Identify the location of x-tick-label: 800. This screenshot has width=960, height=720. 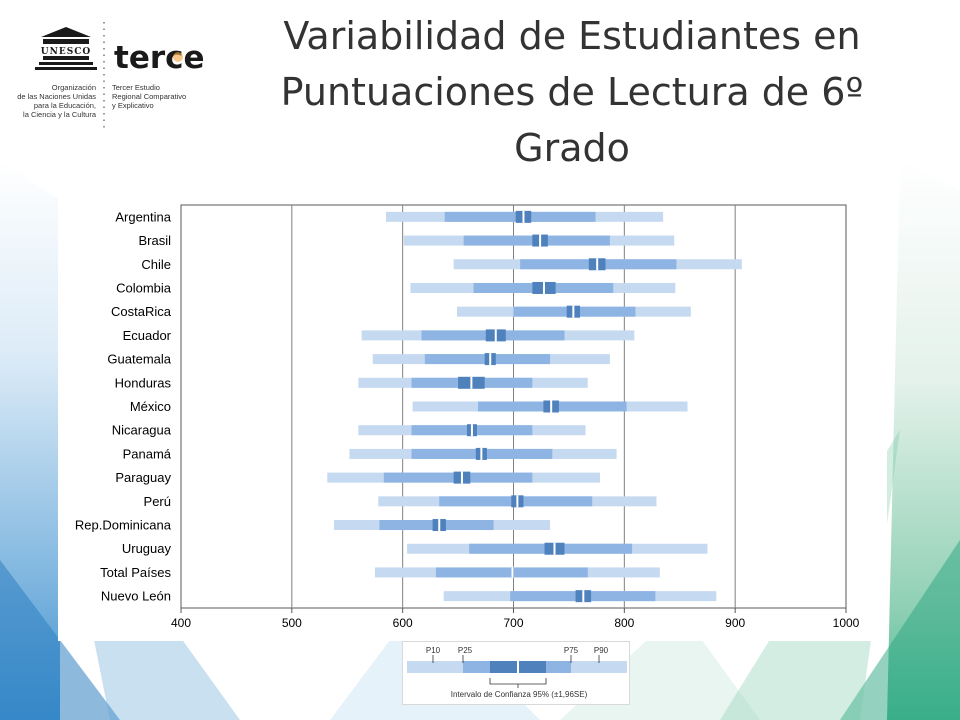
(624, 623).